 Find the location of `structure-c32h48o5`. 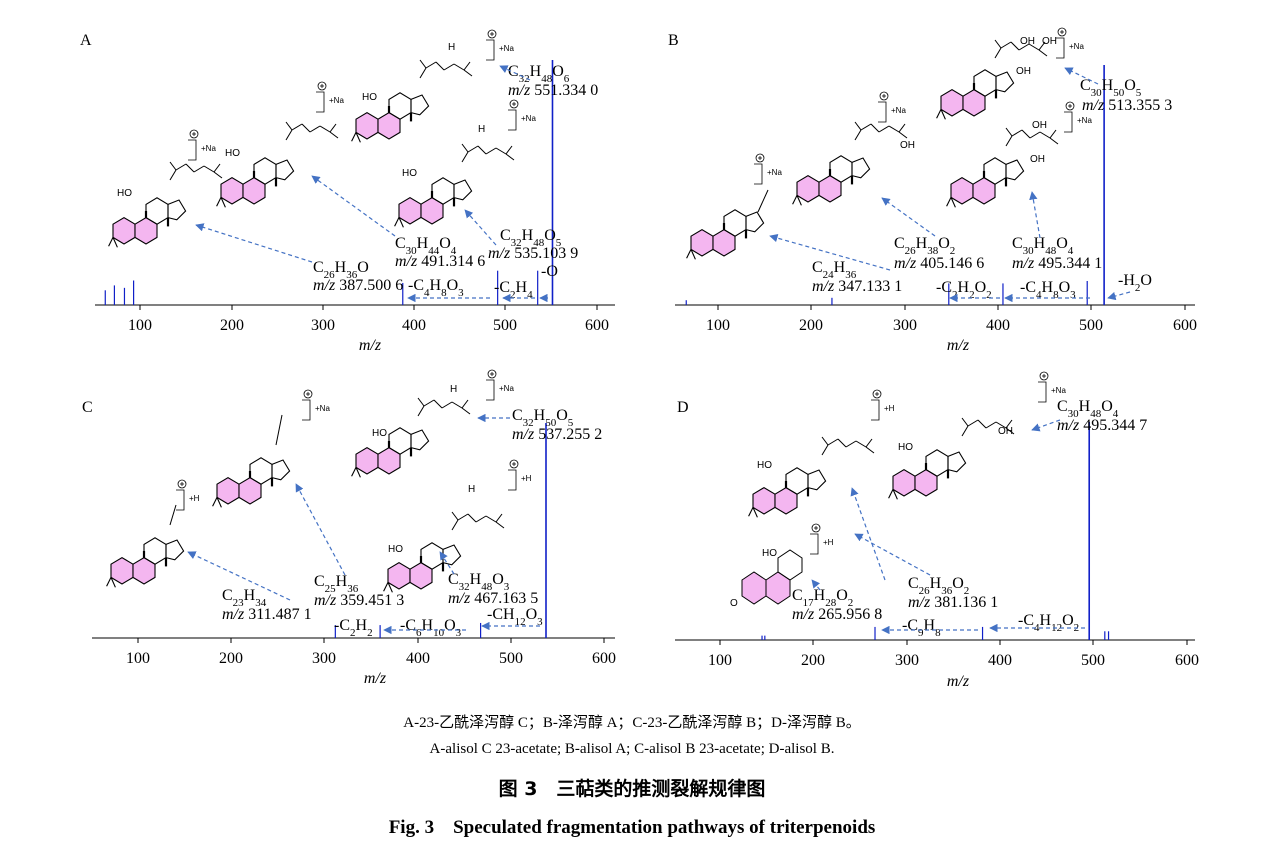

structure-c32h48o5 is located at coordinates (433, 202).